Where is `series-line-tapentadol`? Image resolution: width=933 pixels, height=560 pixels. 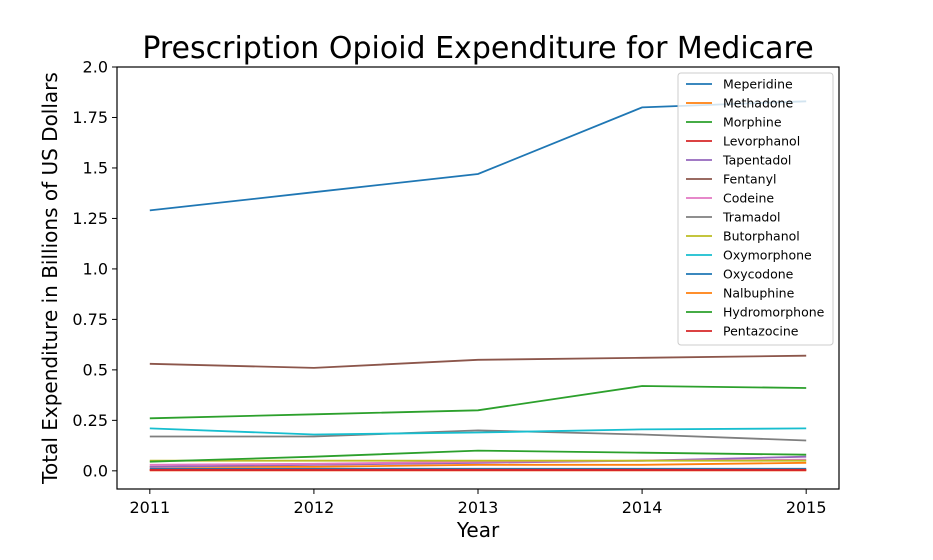
series-line-tapentadol is located at coordinates (478, 461).